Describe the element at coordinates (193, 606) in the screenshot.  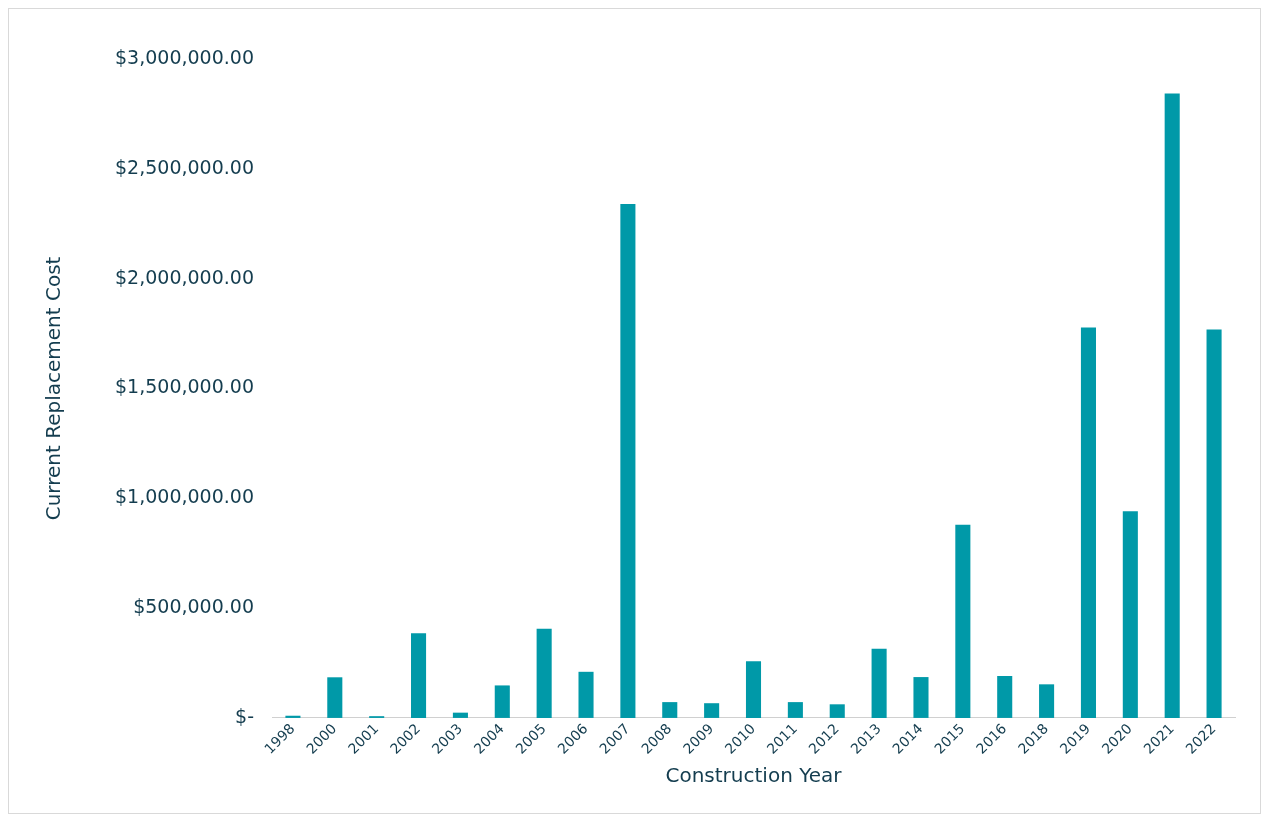
I see `y-tick-label: $500,000.00` at that location.